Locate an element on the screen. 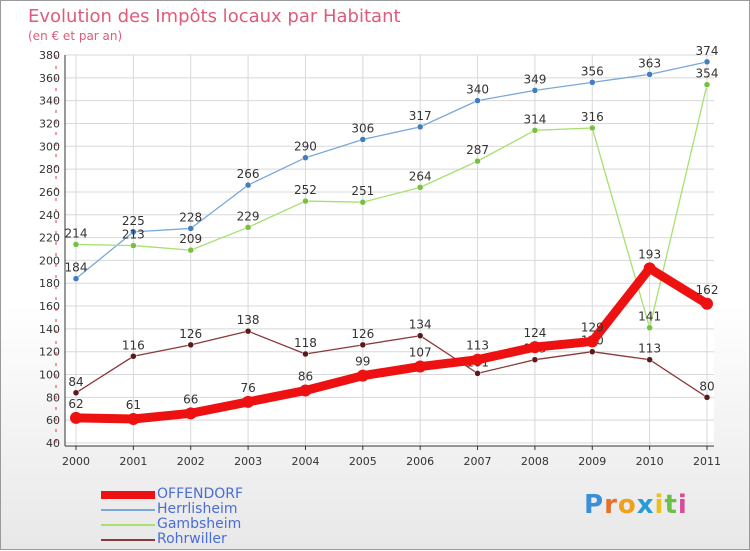  y-tick-label: 160 is located at coordinates (49, 306).